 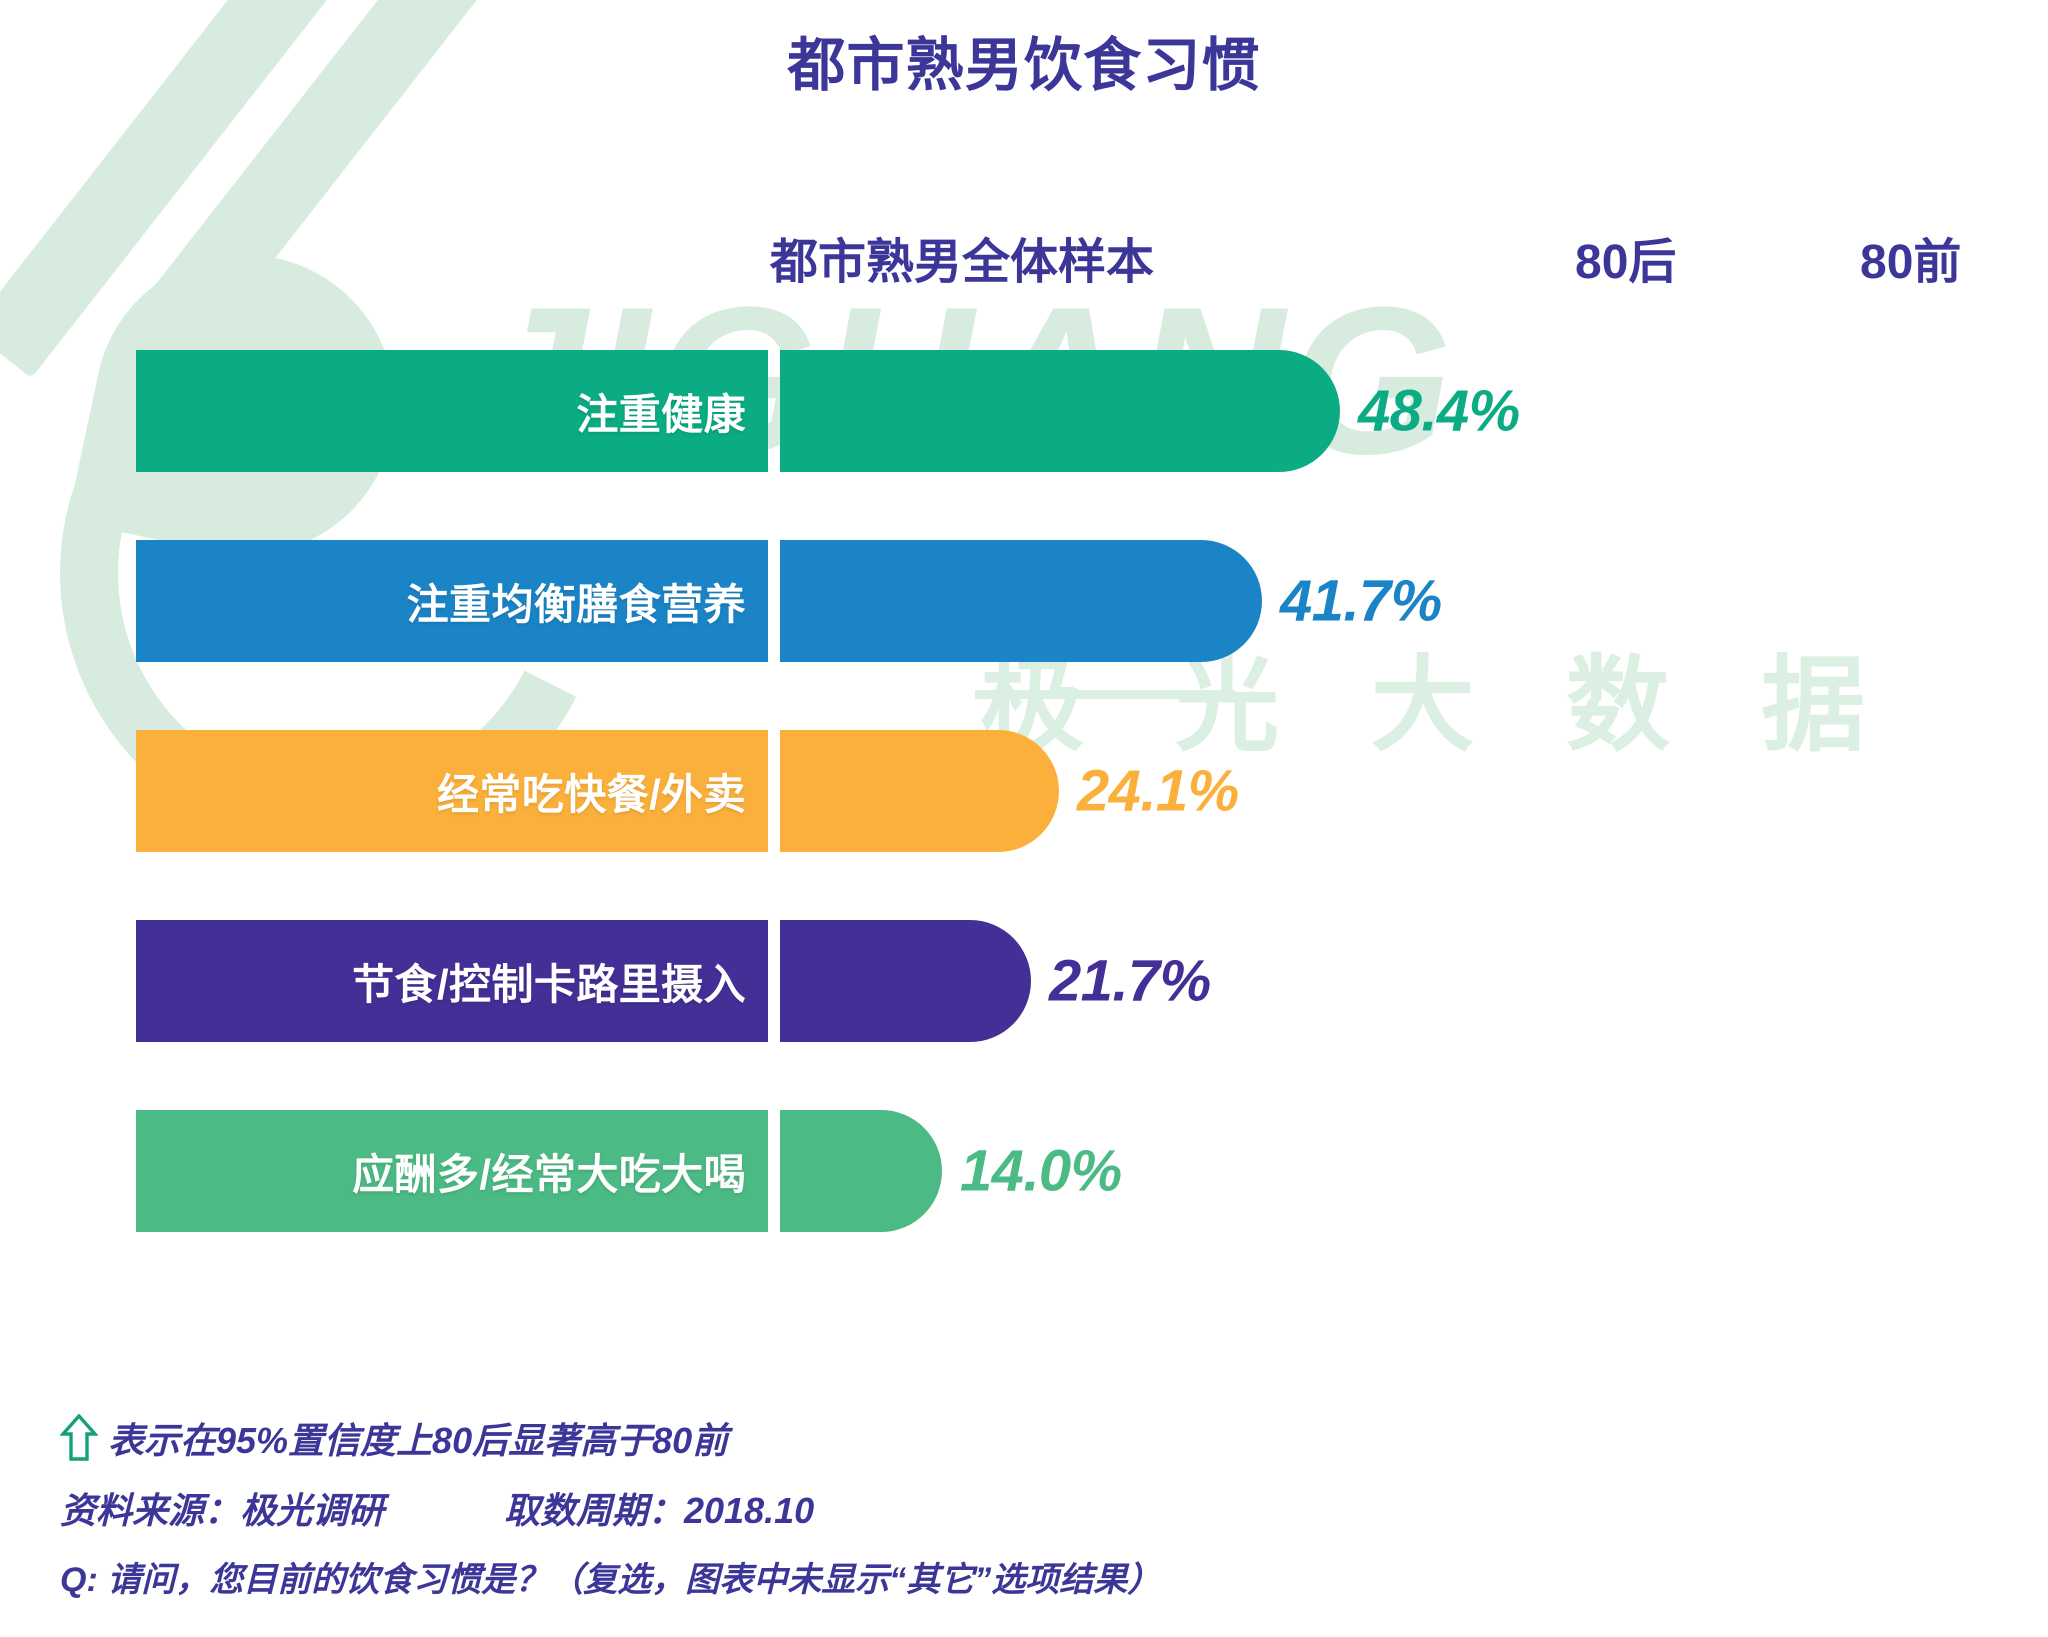 What do you see at coordinates (1626, 262) in the screenshot?
I see `column-header-post80: 80后` at bounding box center [1626, 262].